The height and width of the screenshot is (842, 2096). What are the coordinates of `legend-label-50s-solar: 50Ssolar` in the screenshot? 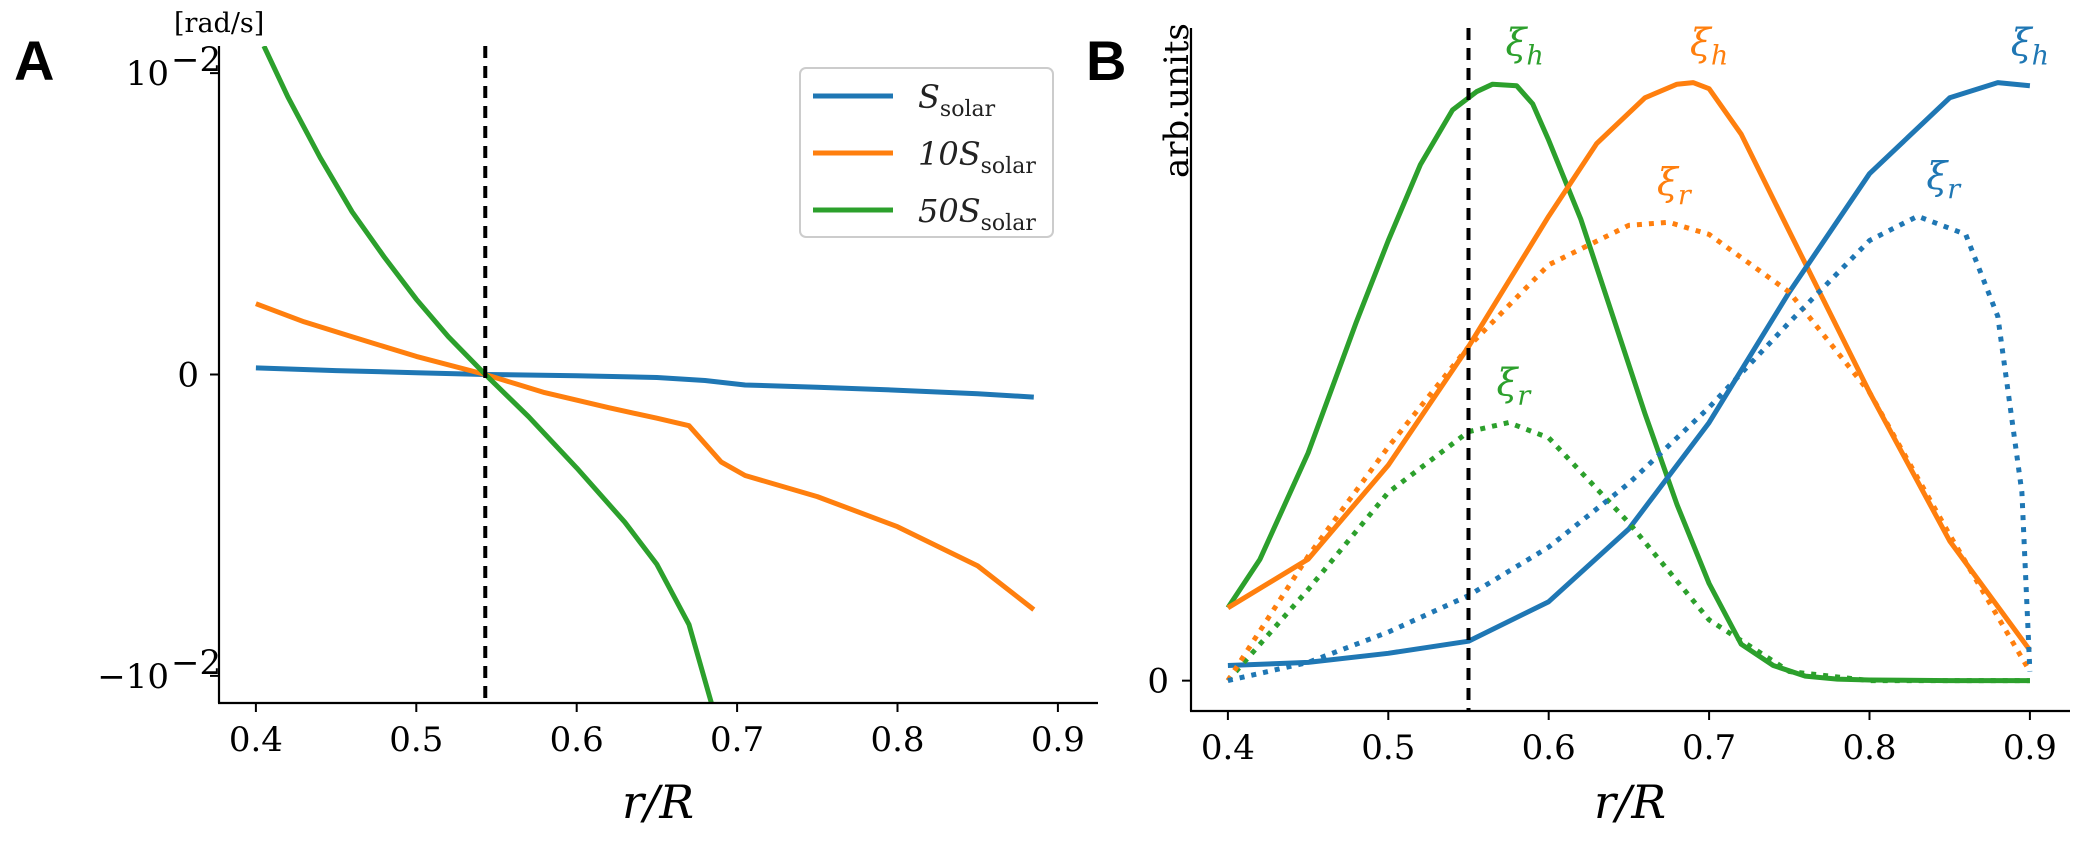 It's located at (977, 214).